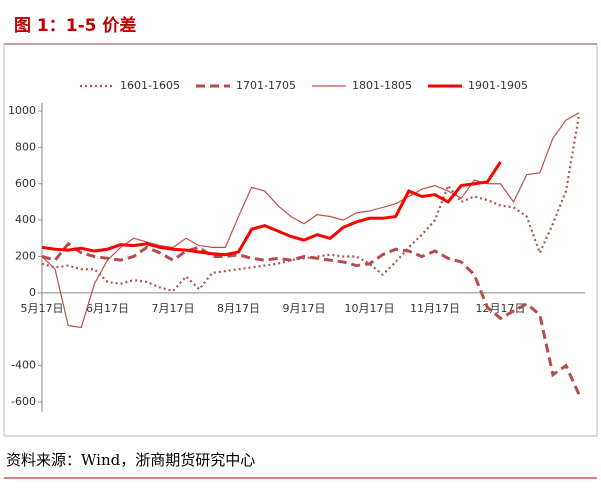 The image size is (601, 490). Describe the element at coordinates (25, 183) in the screenshot. I see `y-tick-label: 600` at that location.